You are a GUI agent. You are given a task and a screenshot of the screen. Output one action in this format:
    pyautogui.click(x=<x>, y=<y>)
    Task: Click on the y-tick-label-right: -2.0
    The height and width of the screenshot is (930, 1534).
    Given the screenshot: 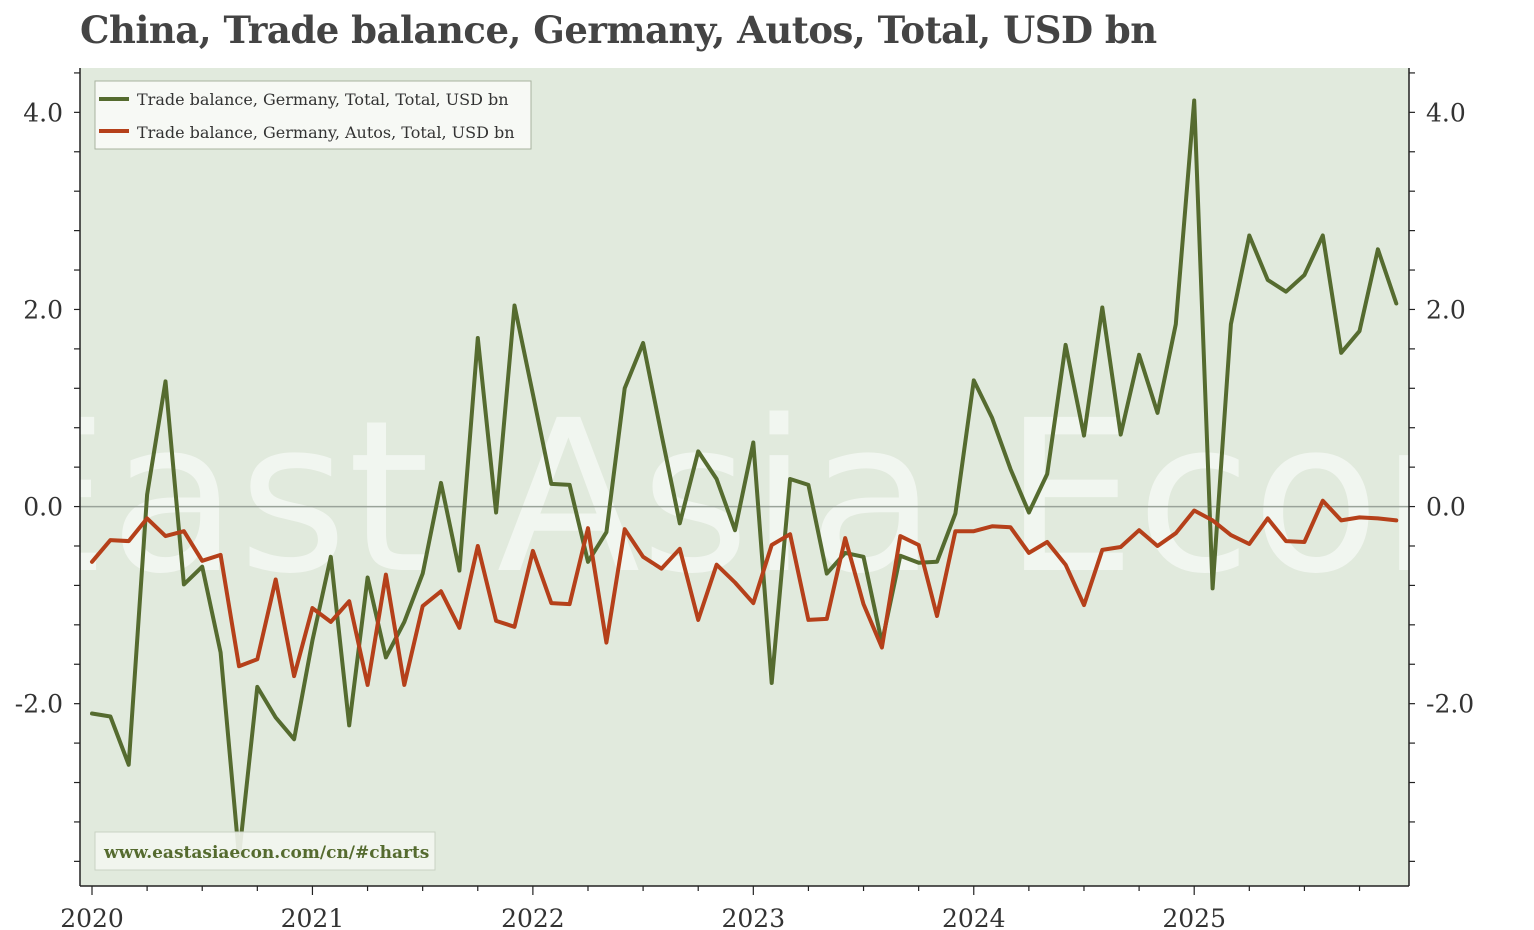 What is the action you would take?
    pyautogui.click(x=1450, y=704)
    